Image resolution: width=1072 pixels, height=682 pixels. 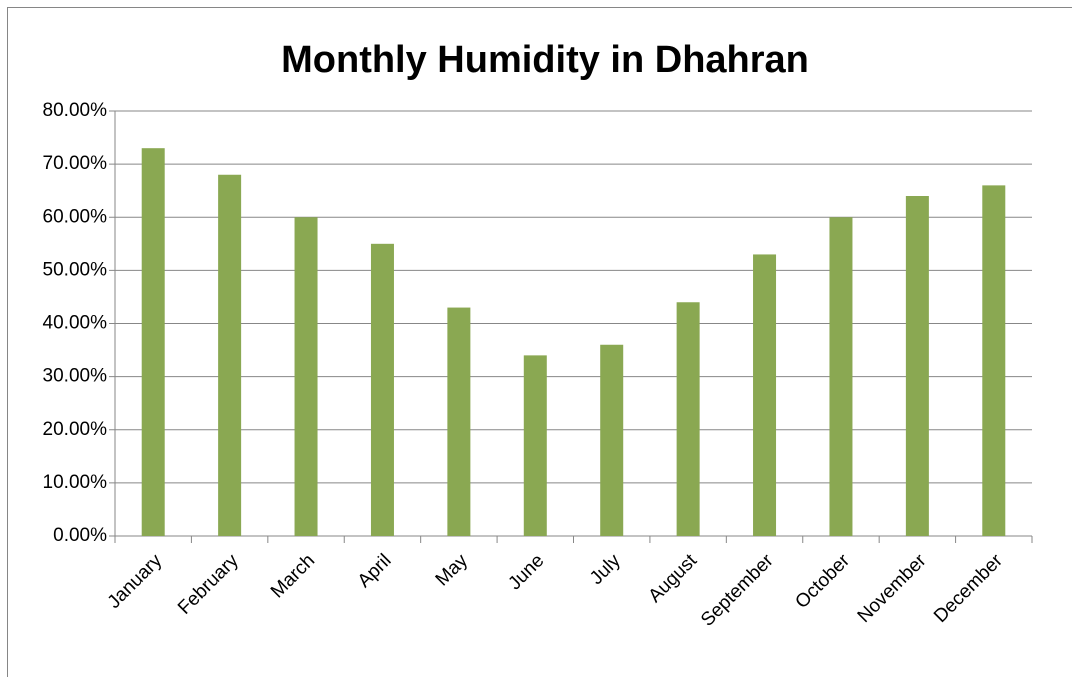 I want to click on y-tick-label: 70.00%, so click(x=75, y=163).